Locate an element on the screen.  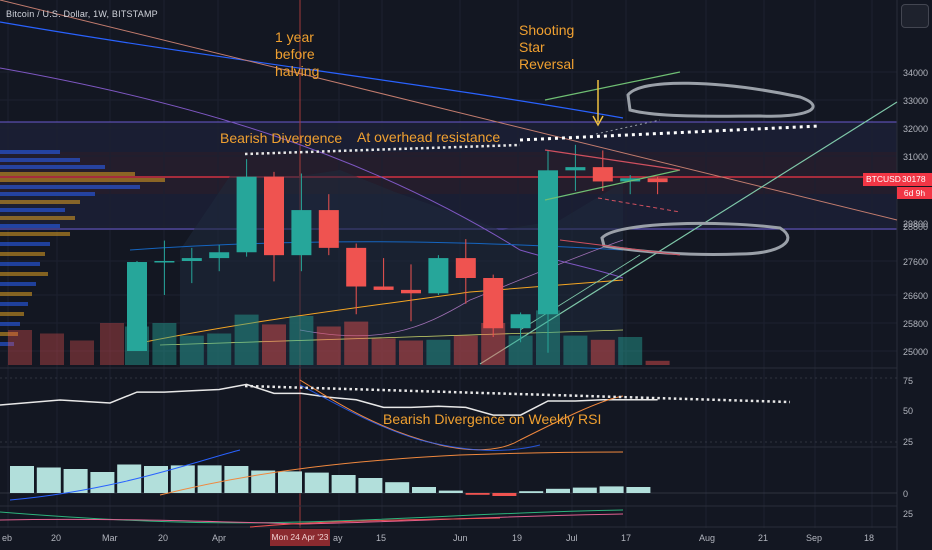
macd-line is located at coordinates (125, 475).